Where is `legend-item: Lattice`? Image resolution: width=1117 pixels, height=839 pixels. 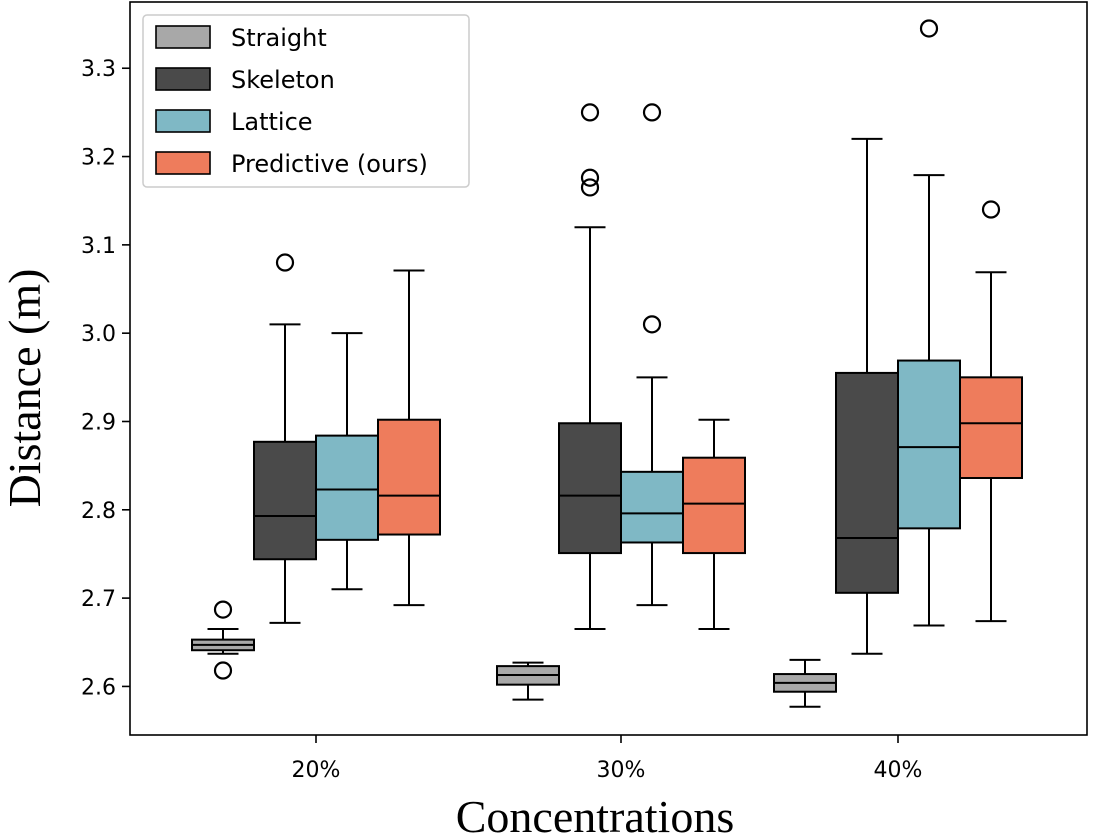
legend-item: Lattice is located at coordinates (234, 122).